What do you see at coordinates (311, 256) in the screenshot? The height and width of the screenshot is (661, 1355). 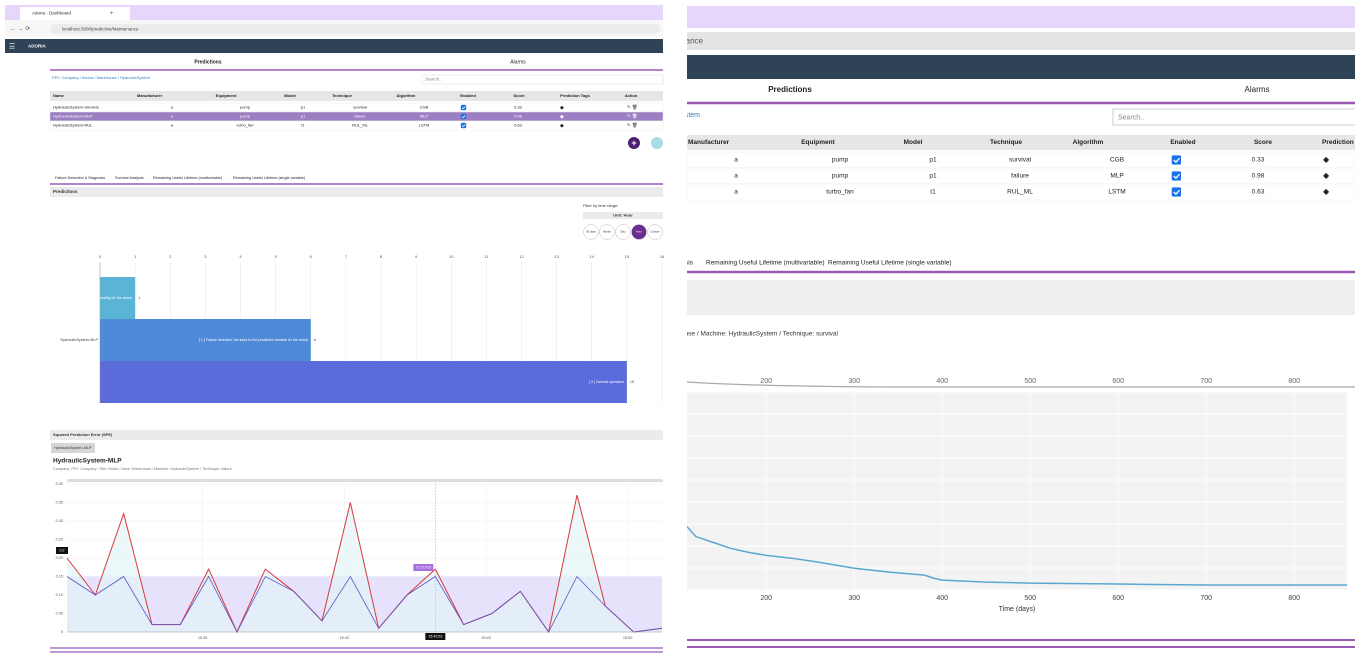 I see `x-tick-label: 6` at bounding box center [311, 256].